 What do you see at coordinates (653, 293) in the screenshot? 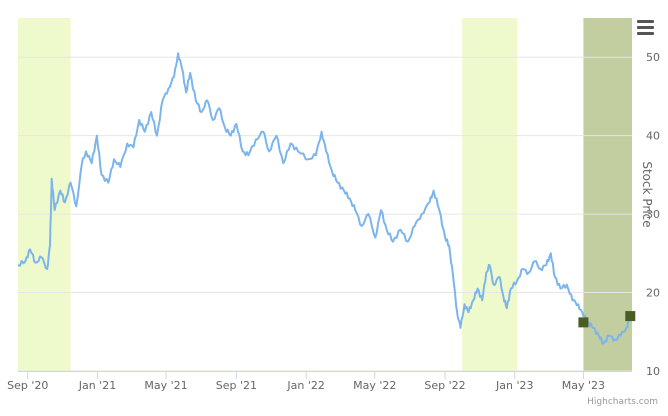
I see `y-tick-label: 20` at bounding box center [653, 293].